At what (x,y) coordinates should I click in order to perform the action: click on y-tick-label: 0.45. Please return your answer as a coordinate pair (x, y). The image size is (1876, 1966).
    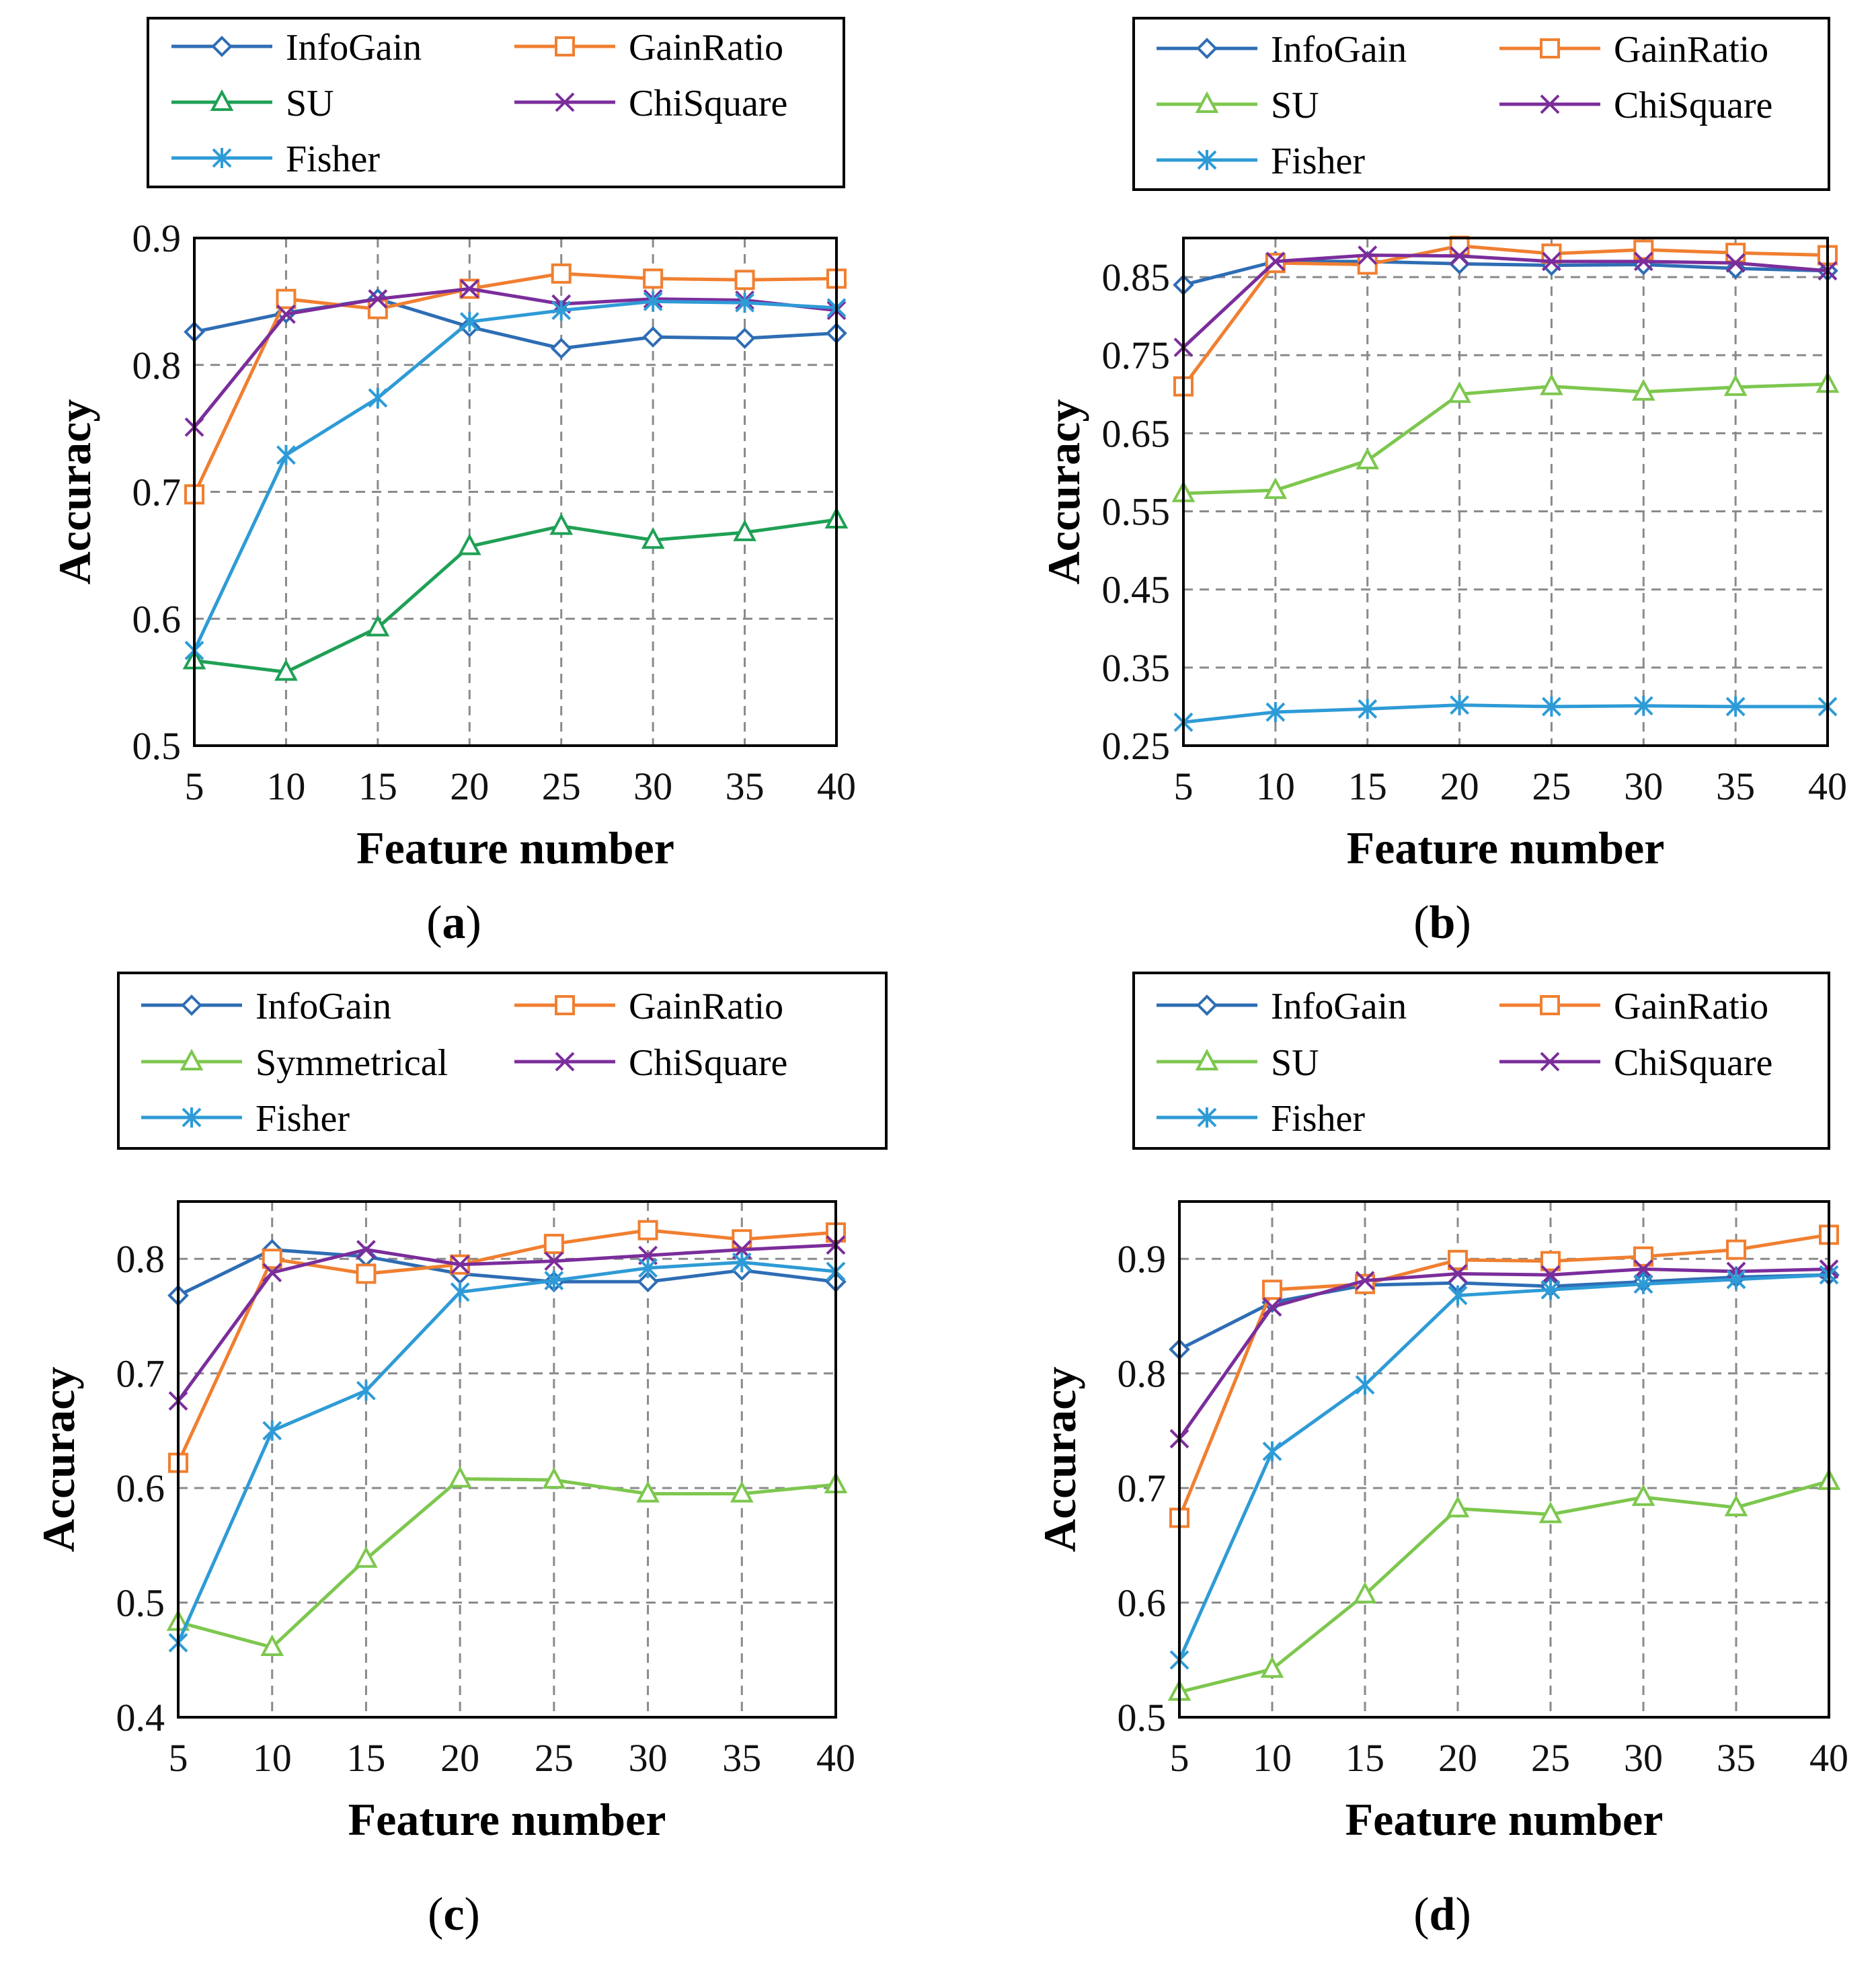
    Looking at the image, I should click on (1136, 590).